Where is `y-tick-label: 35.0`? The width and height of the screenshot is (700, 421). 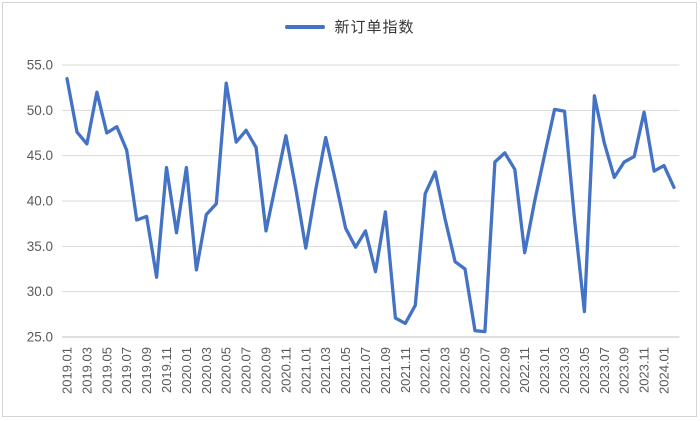 y-tick-label: 35.0 is located at coordinates (40, 246).